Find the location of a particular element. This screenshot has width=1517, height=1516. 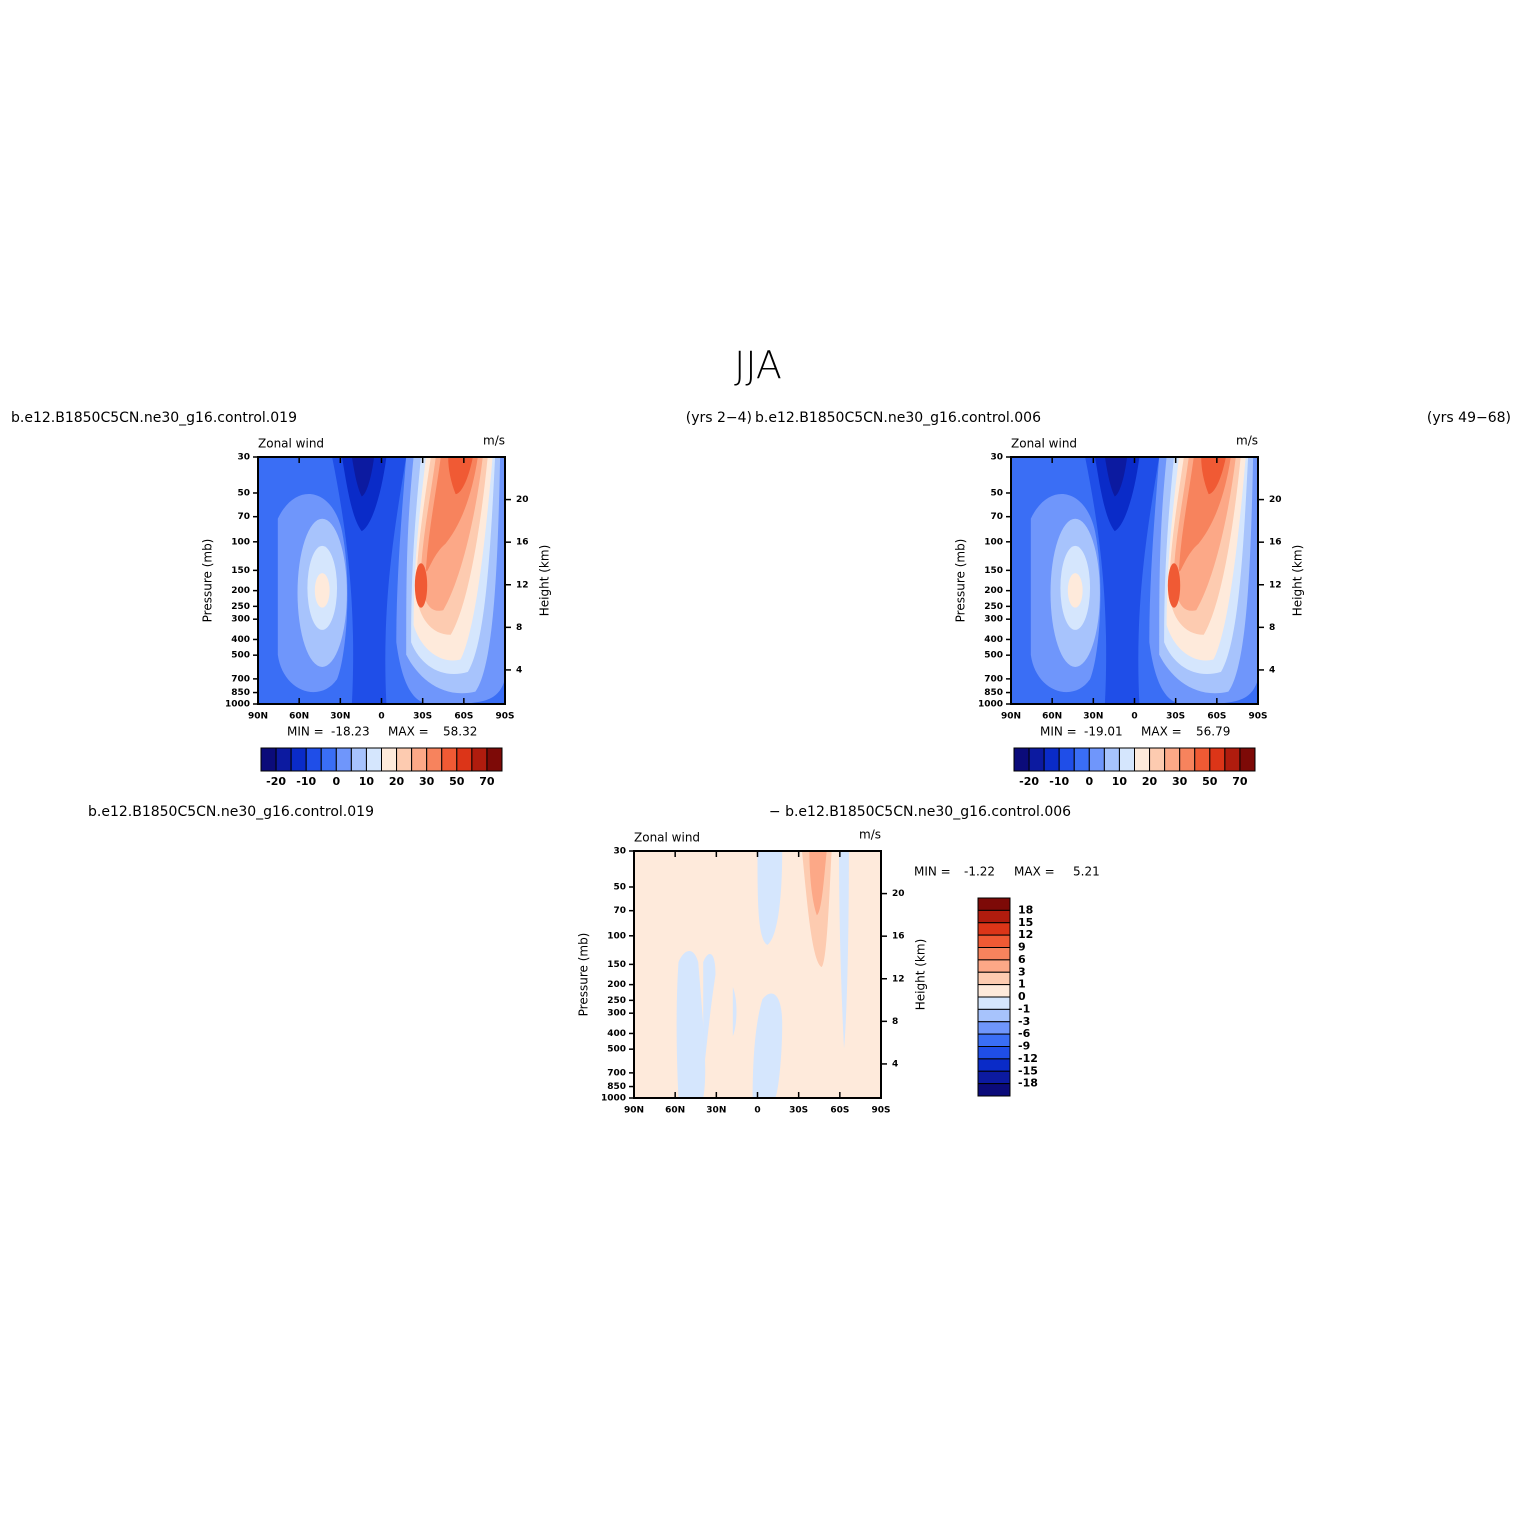

colorbar-label: 10 is located at coordinates (367, 781).